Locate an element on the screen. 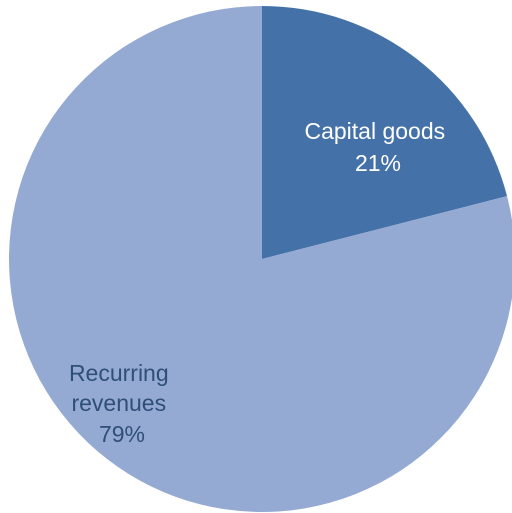 The height and width of the screenshot is (513, 512). slice-value-recurring-revenues: 79% is located at coordinates (122, 434).